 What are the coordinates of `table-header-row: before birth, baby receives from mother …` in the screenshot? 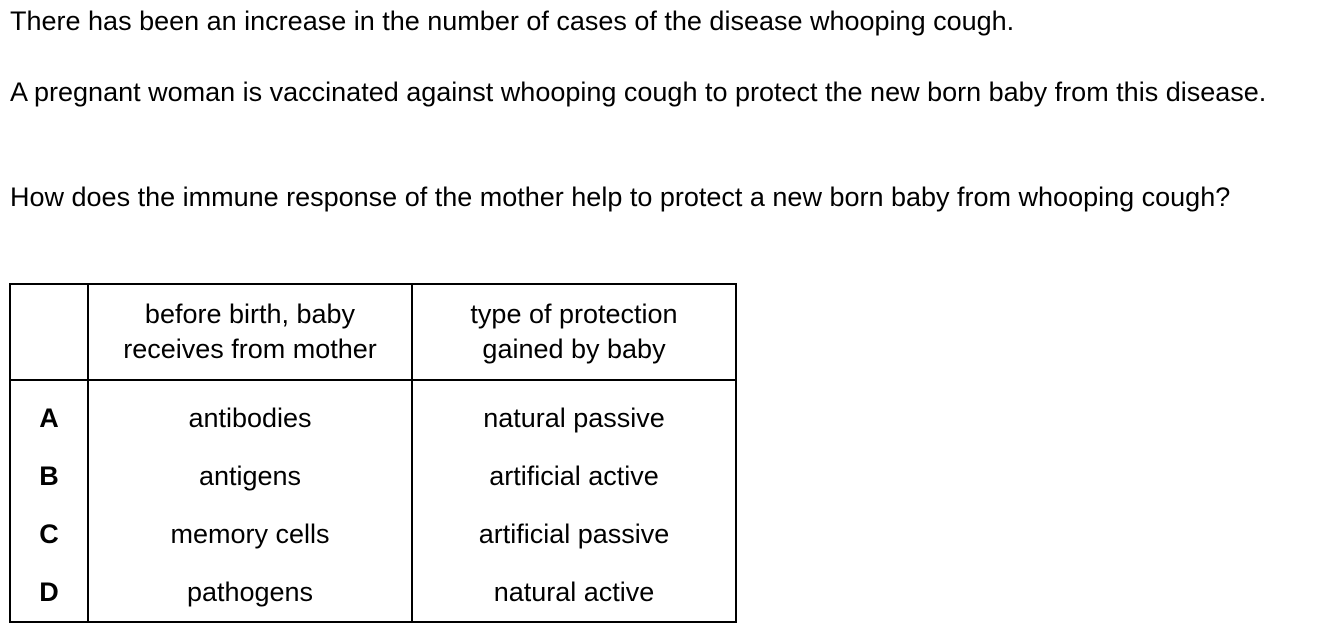 It's located at (373, 332).